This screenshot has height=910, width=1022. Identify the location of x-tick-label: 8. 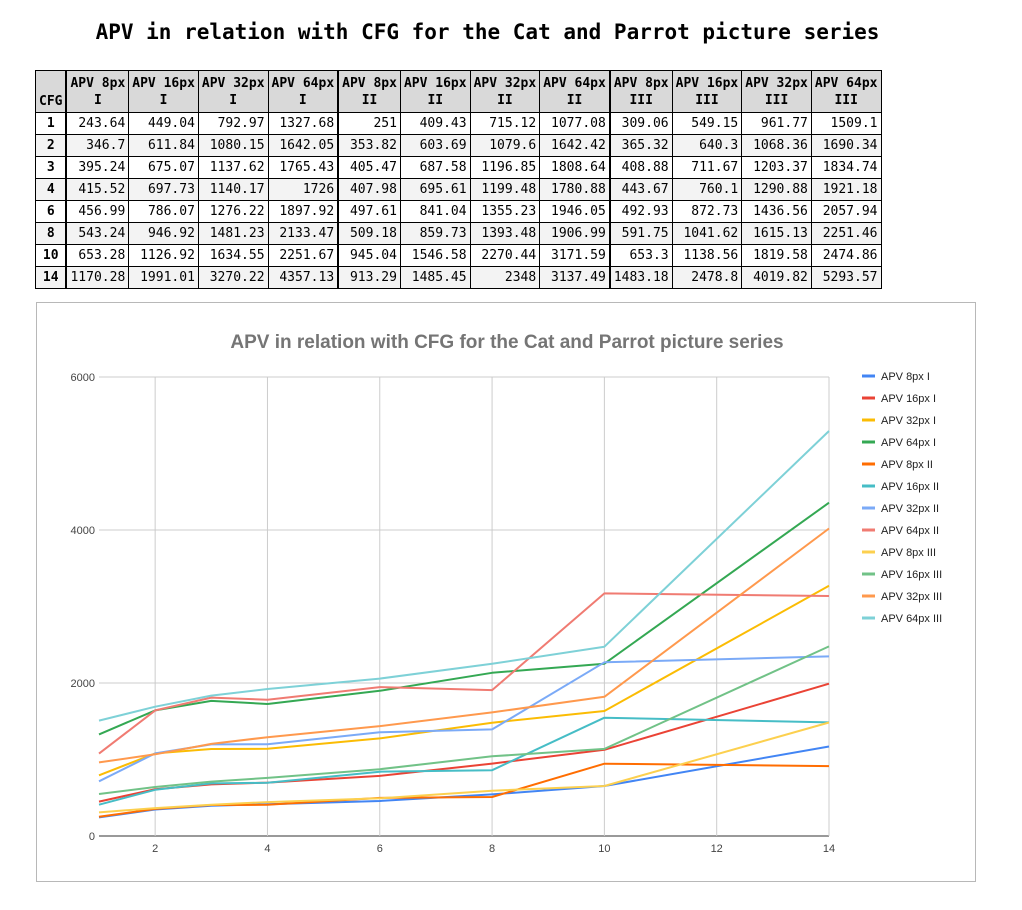
(492, 849).